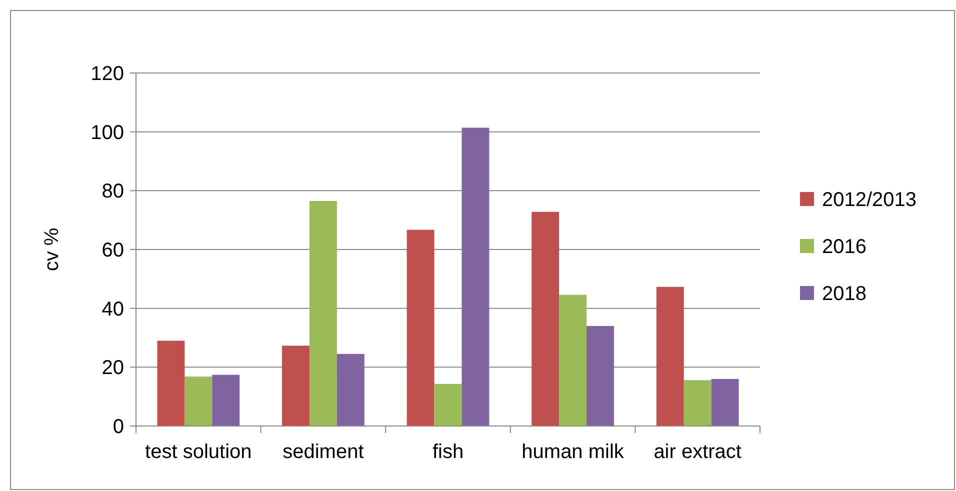 The height and width of the screenshot is (491, 956). Describe the element at coordinates (448, 452) in the screenshot. I see `x-tick-label: fish` at that location.